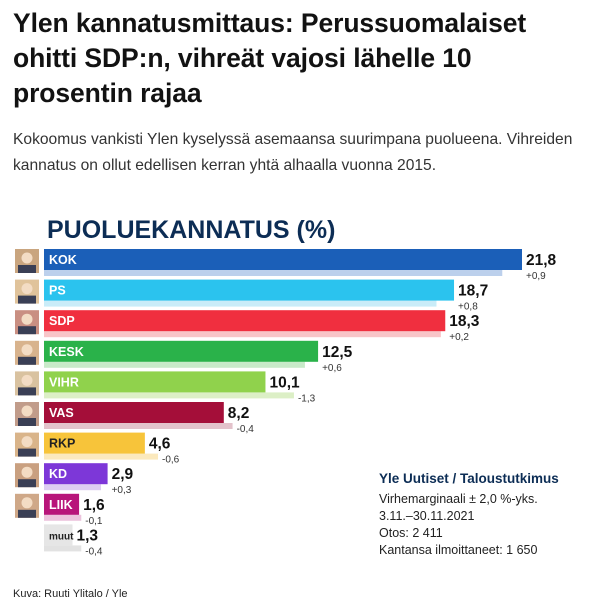  Describe the element at coordinates (27, 299) in the screenshot. I see `portrait-shoulders-ps` at that location.